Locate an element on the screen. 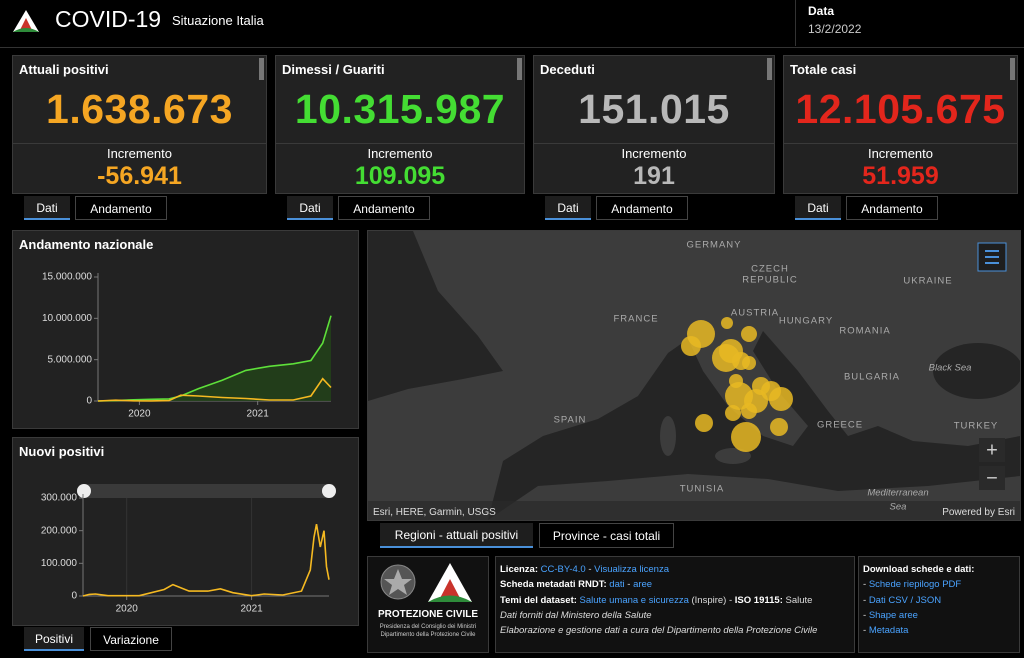 This screenshot has height=658, width=1024. info-label: ISO 19115: is located at coordinates (758, 600).